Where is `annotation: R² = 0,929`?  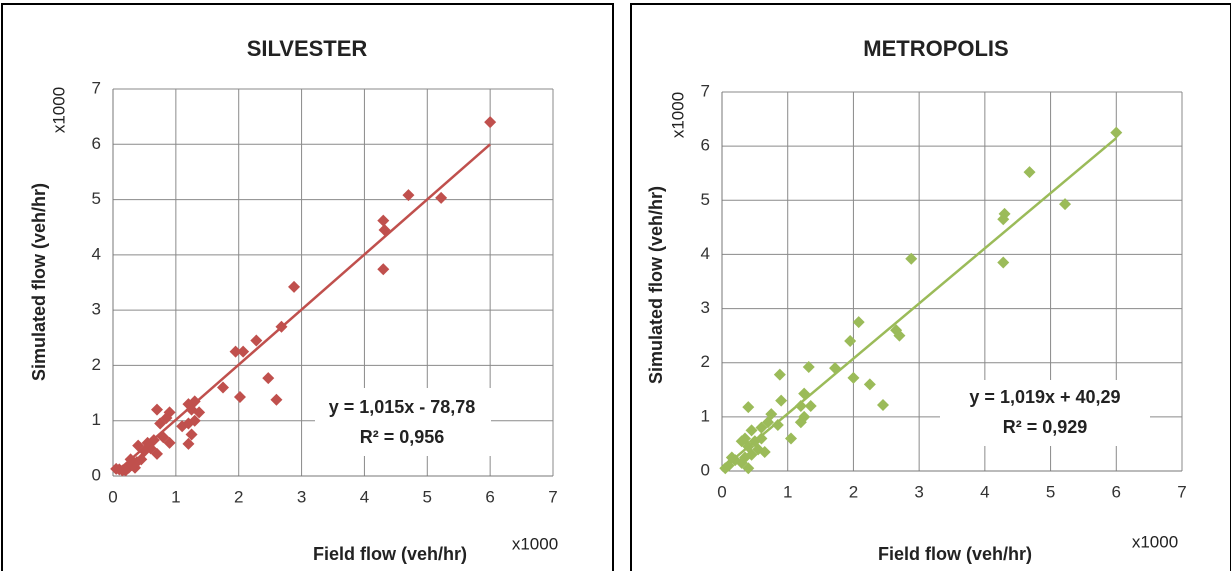 annotation: R² = 0,929 is located at coordinates (1045, 427).